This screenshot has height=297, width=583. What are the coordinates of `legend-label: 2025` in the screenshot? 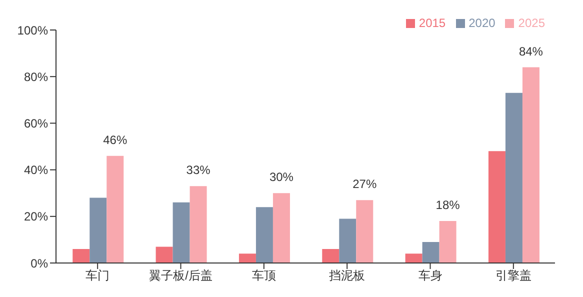 It's located at (531, 23).